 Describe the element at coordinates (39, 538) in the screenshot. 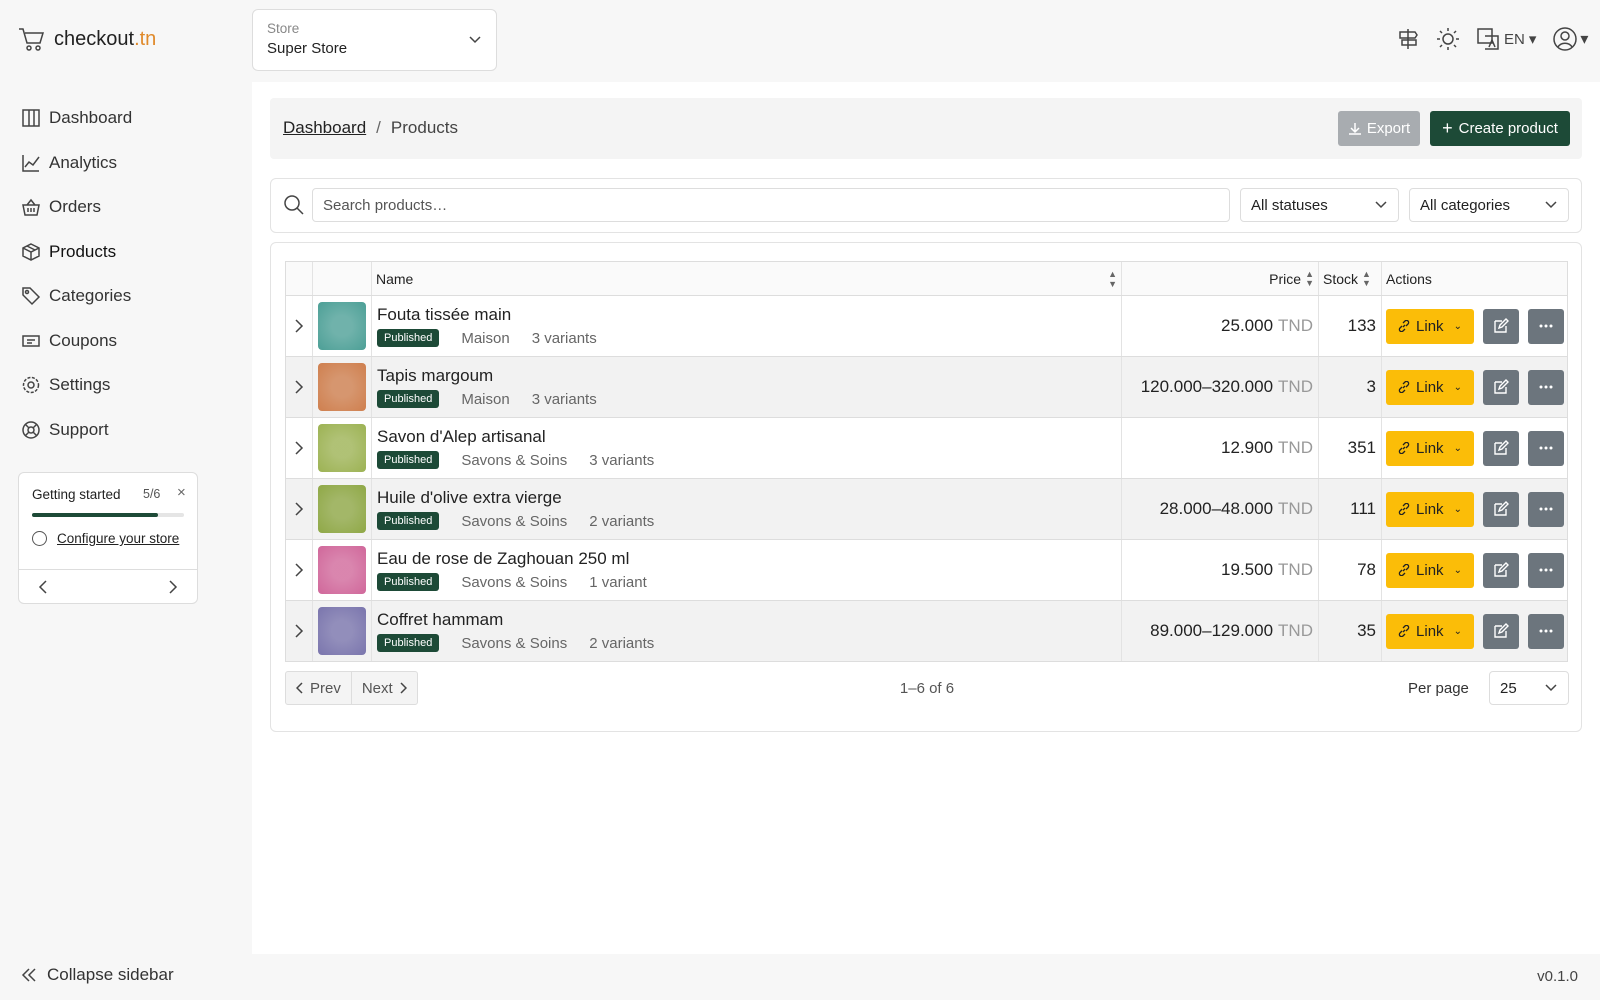

I see `gs-radio` at that location.